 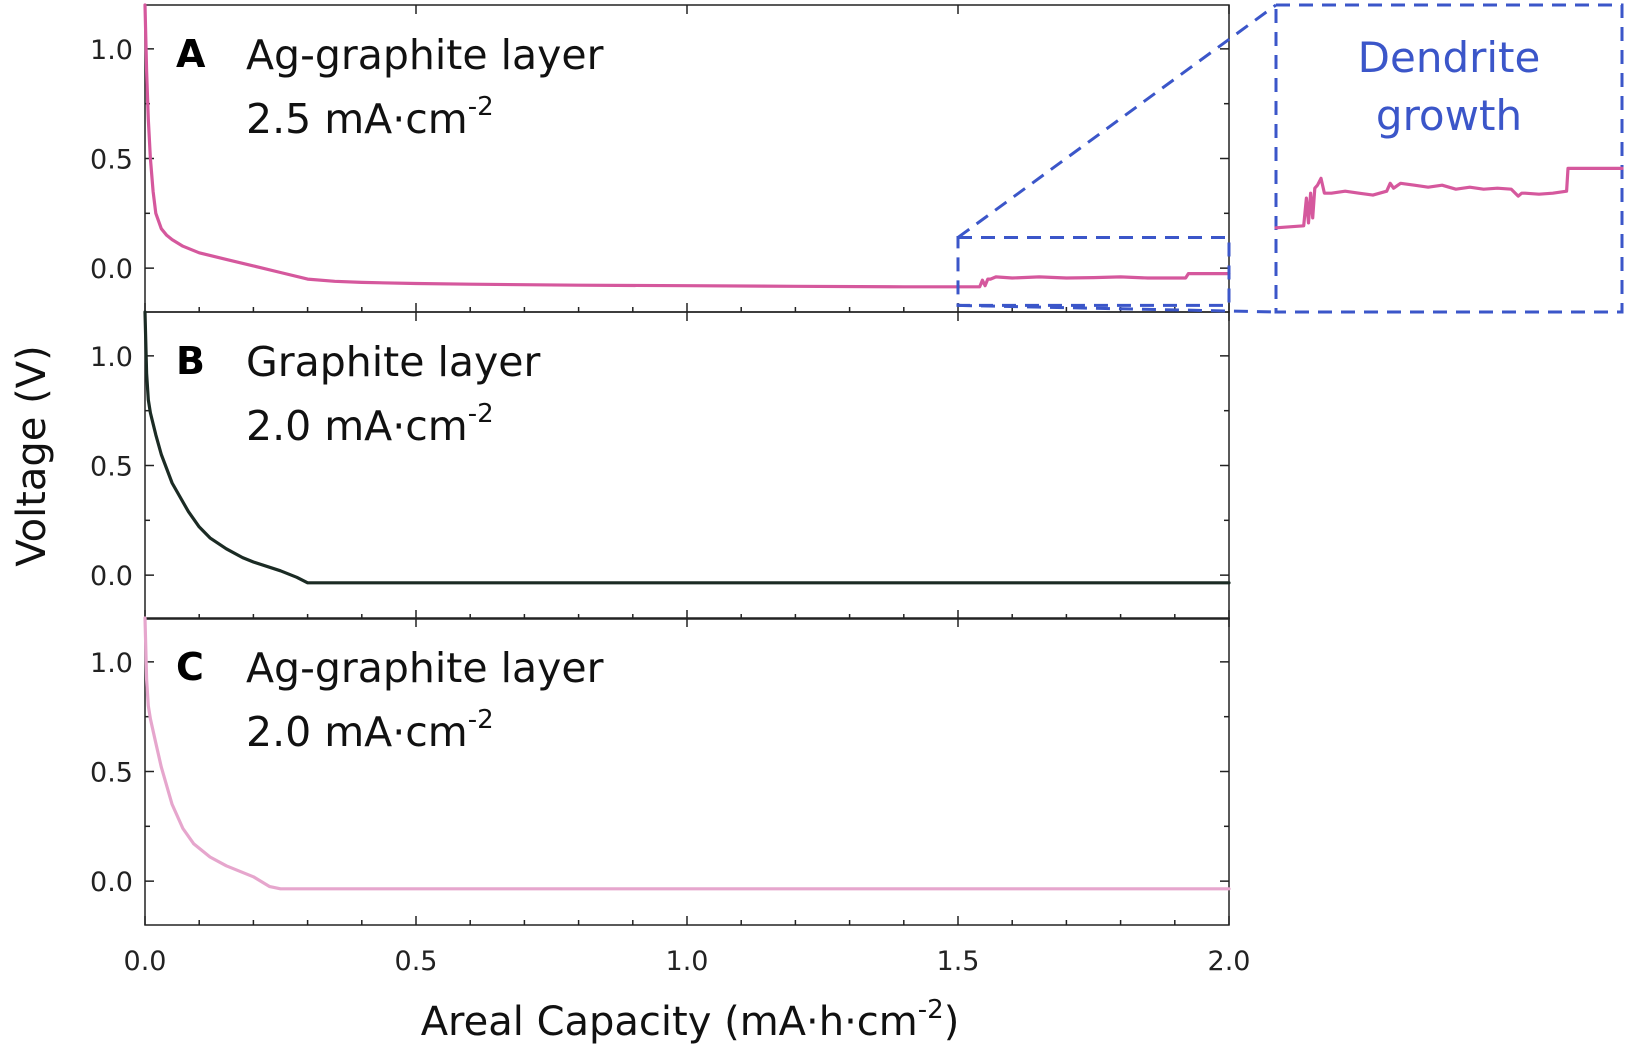 I want to click on inset-series-line, so click(x=1449, y=198).